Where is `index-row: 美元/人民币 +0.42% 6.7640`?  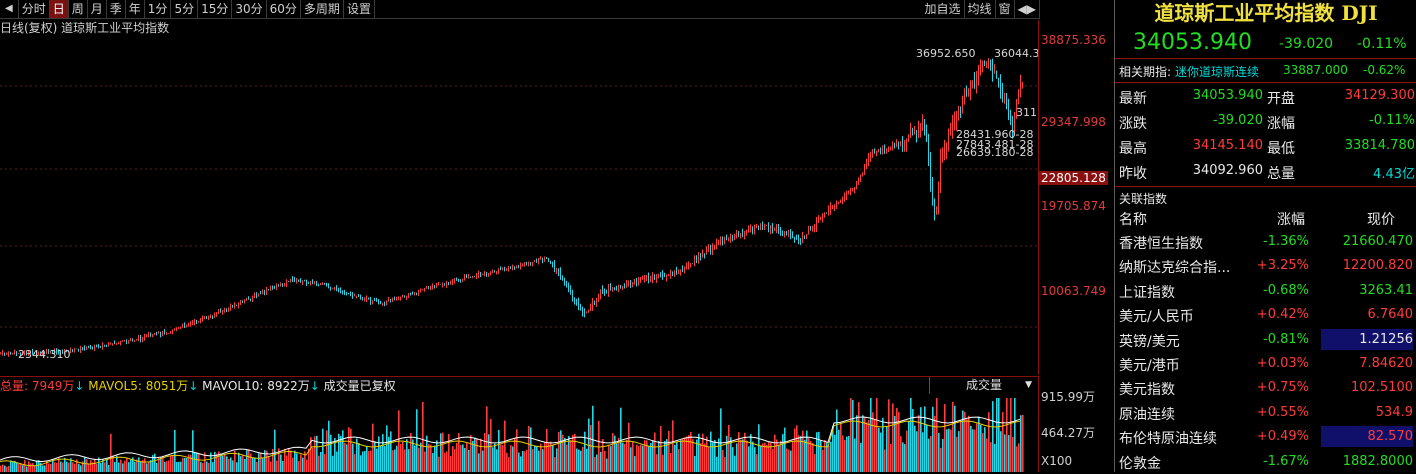
index-row: 美元/人民币 +0.42% 6.7640 is located at coordinates (1265, 315).